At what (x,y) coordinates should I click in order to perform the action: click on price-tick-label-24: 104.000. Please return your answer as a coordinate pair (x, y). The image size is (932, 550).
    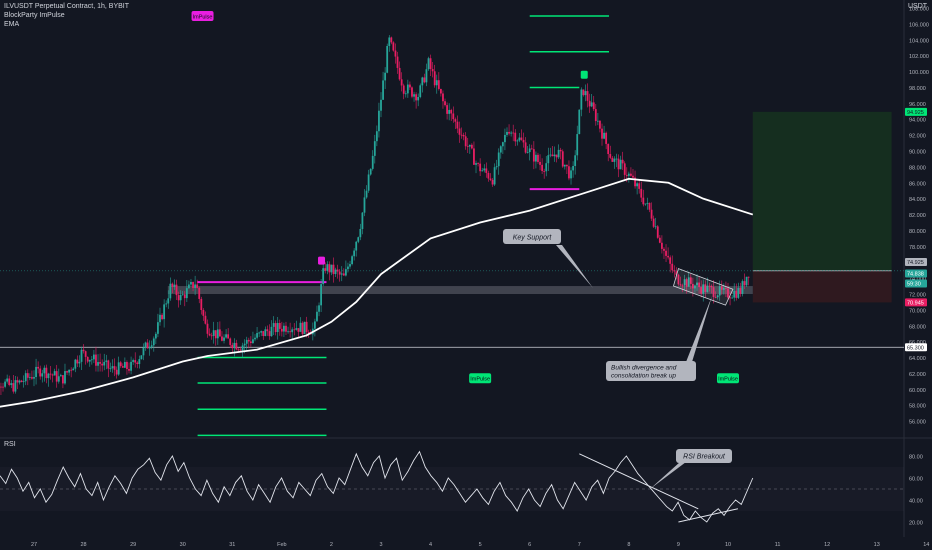
    Looking at the image, I should click on (919, 41).